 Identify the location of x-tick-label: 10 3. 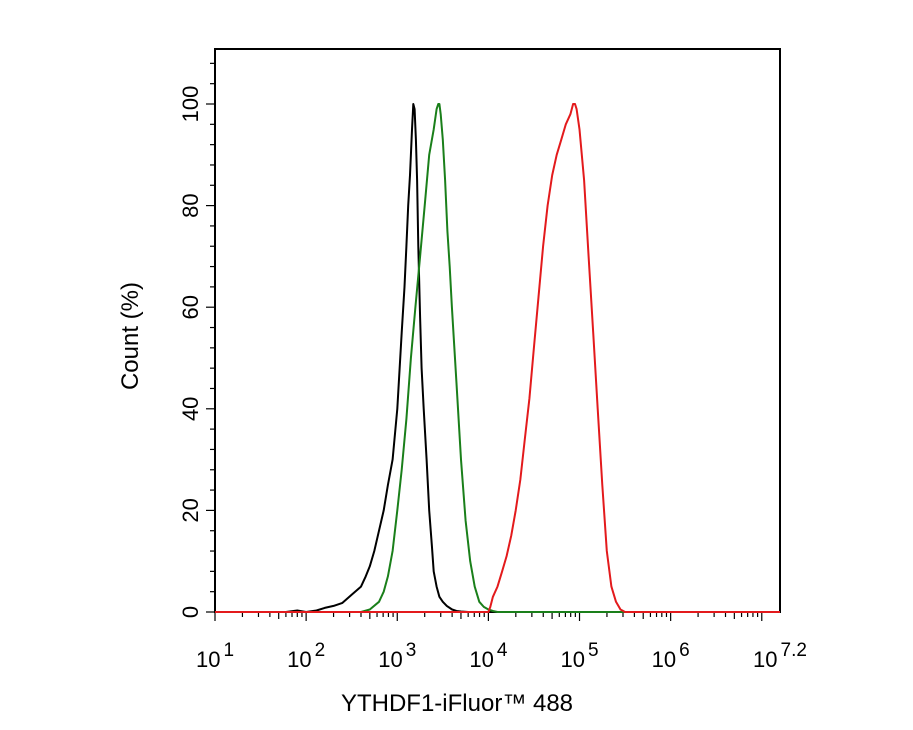
(397, 656).